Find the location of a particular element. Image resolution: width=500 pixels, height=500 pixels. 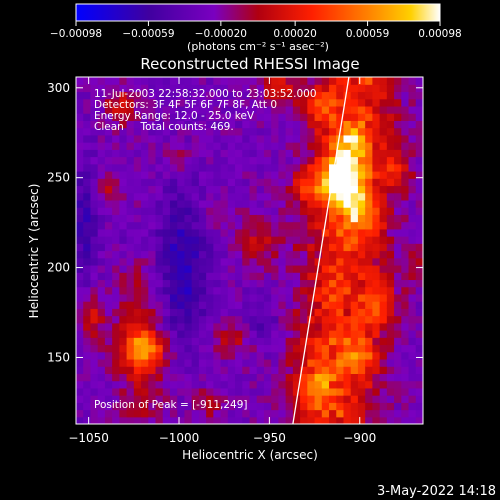

colorbar-tick-label: 0.00020 is located at coordinates (294, 34).